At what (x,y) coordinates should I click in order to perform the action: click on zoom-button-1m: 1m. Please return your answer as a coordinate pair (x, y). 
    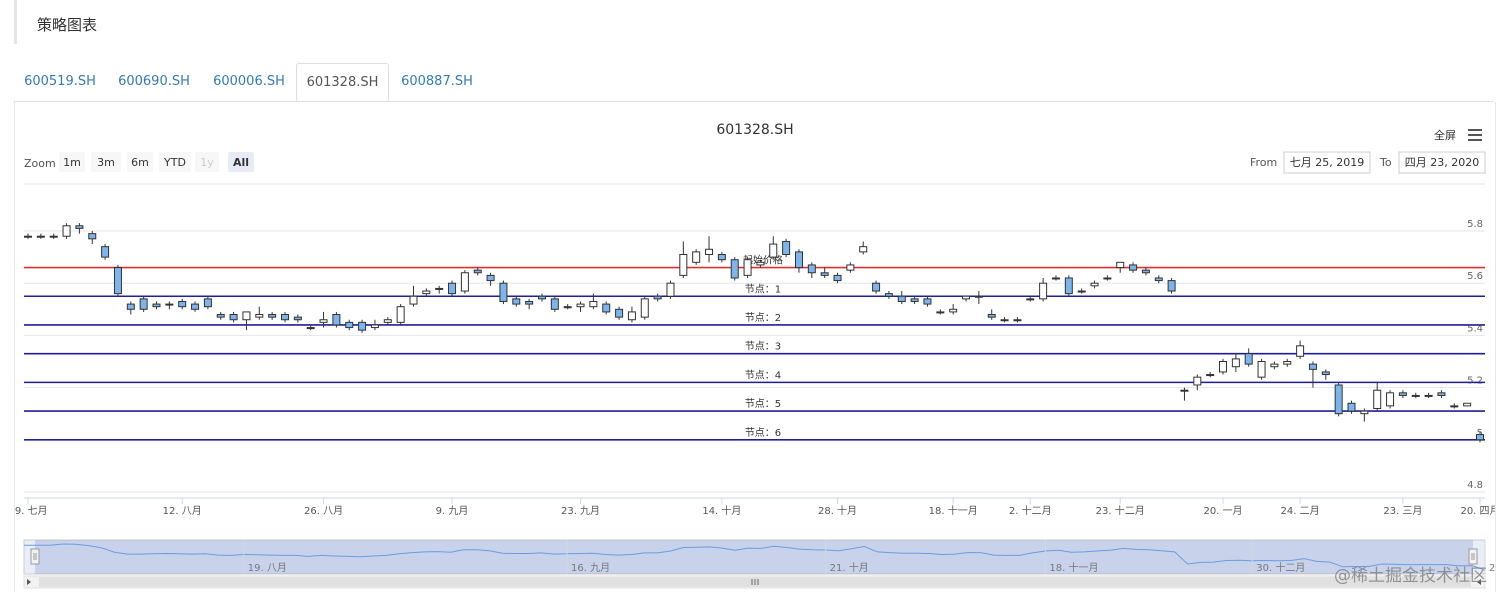
    Looking at the image, I should click on (72, 162).